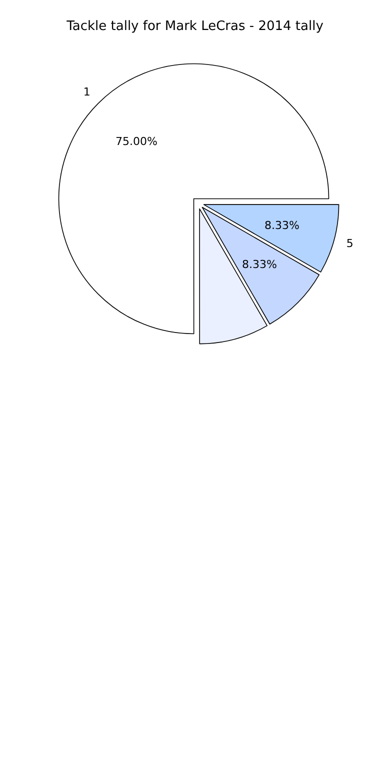  I want to click on chart-title: Tackle tally for Mark LeCras - 2014 tally, so click(195, 26).